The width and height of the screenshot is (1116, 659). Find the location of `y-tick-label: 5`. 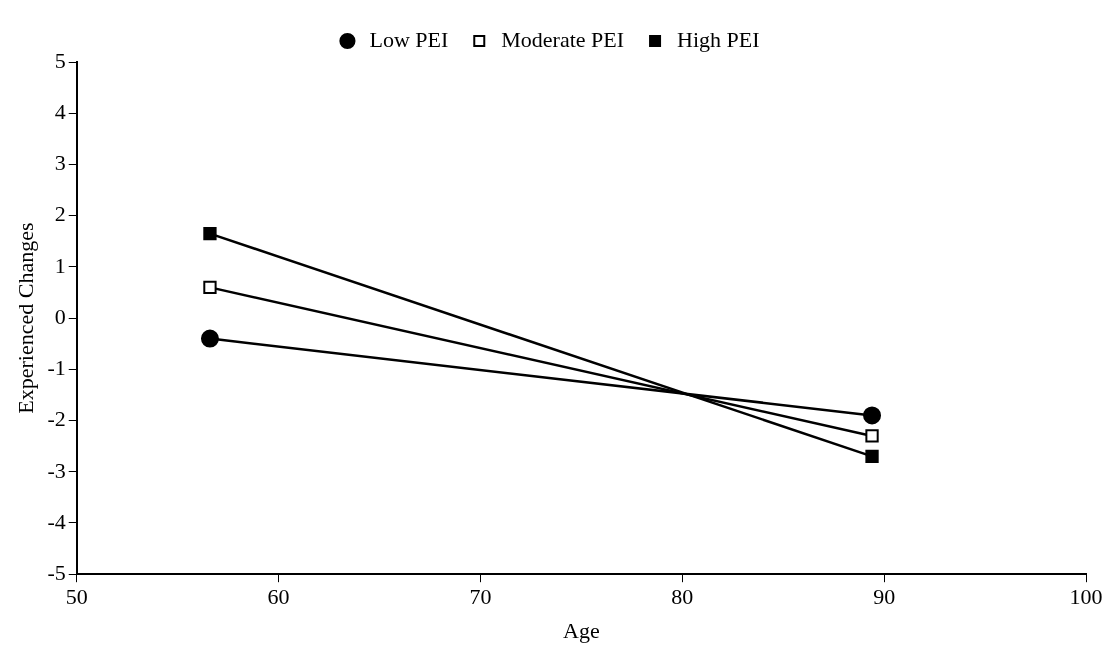

y-tick-label: 5 is located at coordinates (60, 60).